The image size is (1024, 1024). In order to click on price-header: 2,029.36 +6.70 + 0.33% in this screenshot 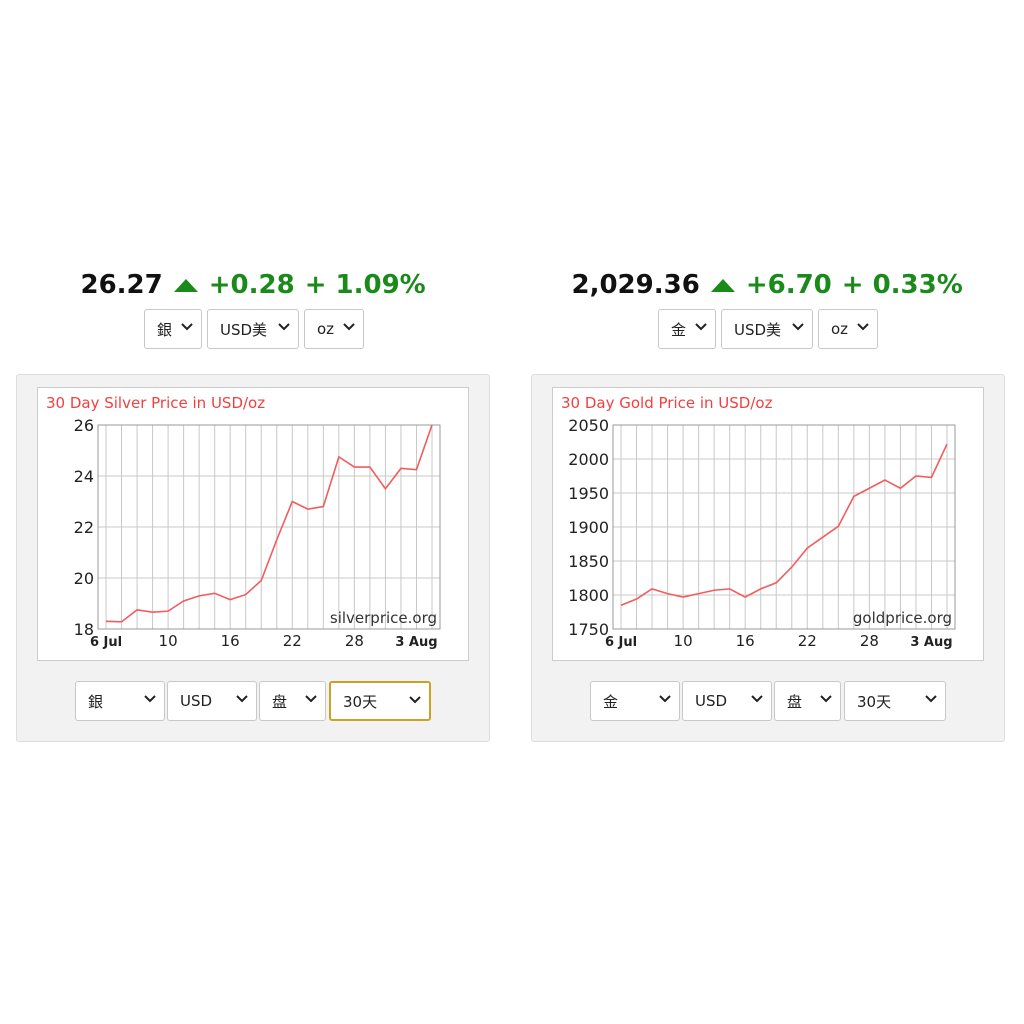, I will do `click(767, 285)`.